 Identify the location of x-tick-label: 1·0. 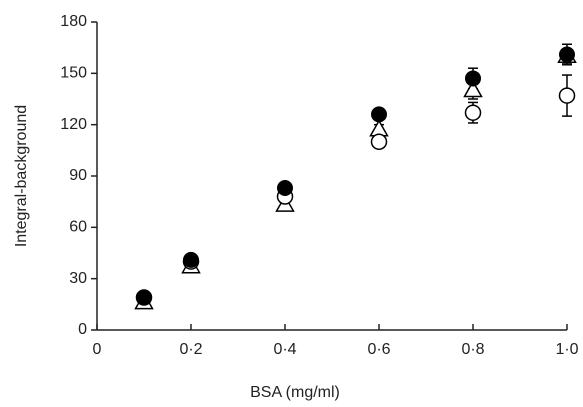
(566, 349).